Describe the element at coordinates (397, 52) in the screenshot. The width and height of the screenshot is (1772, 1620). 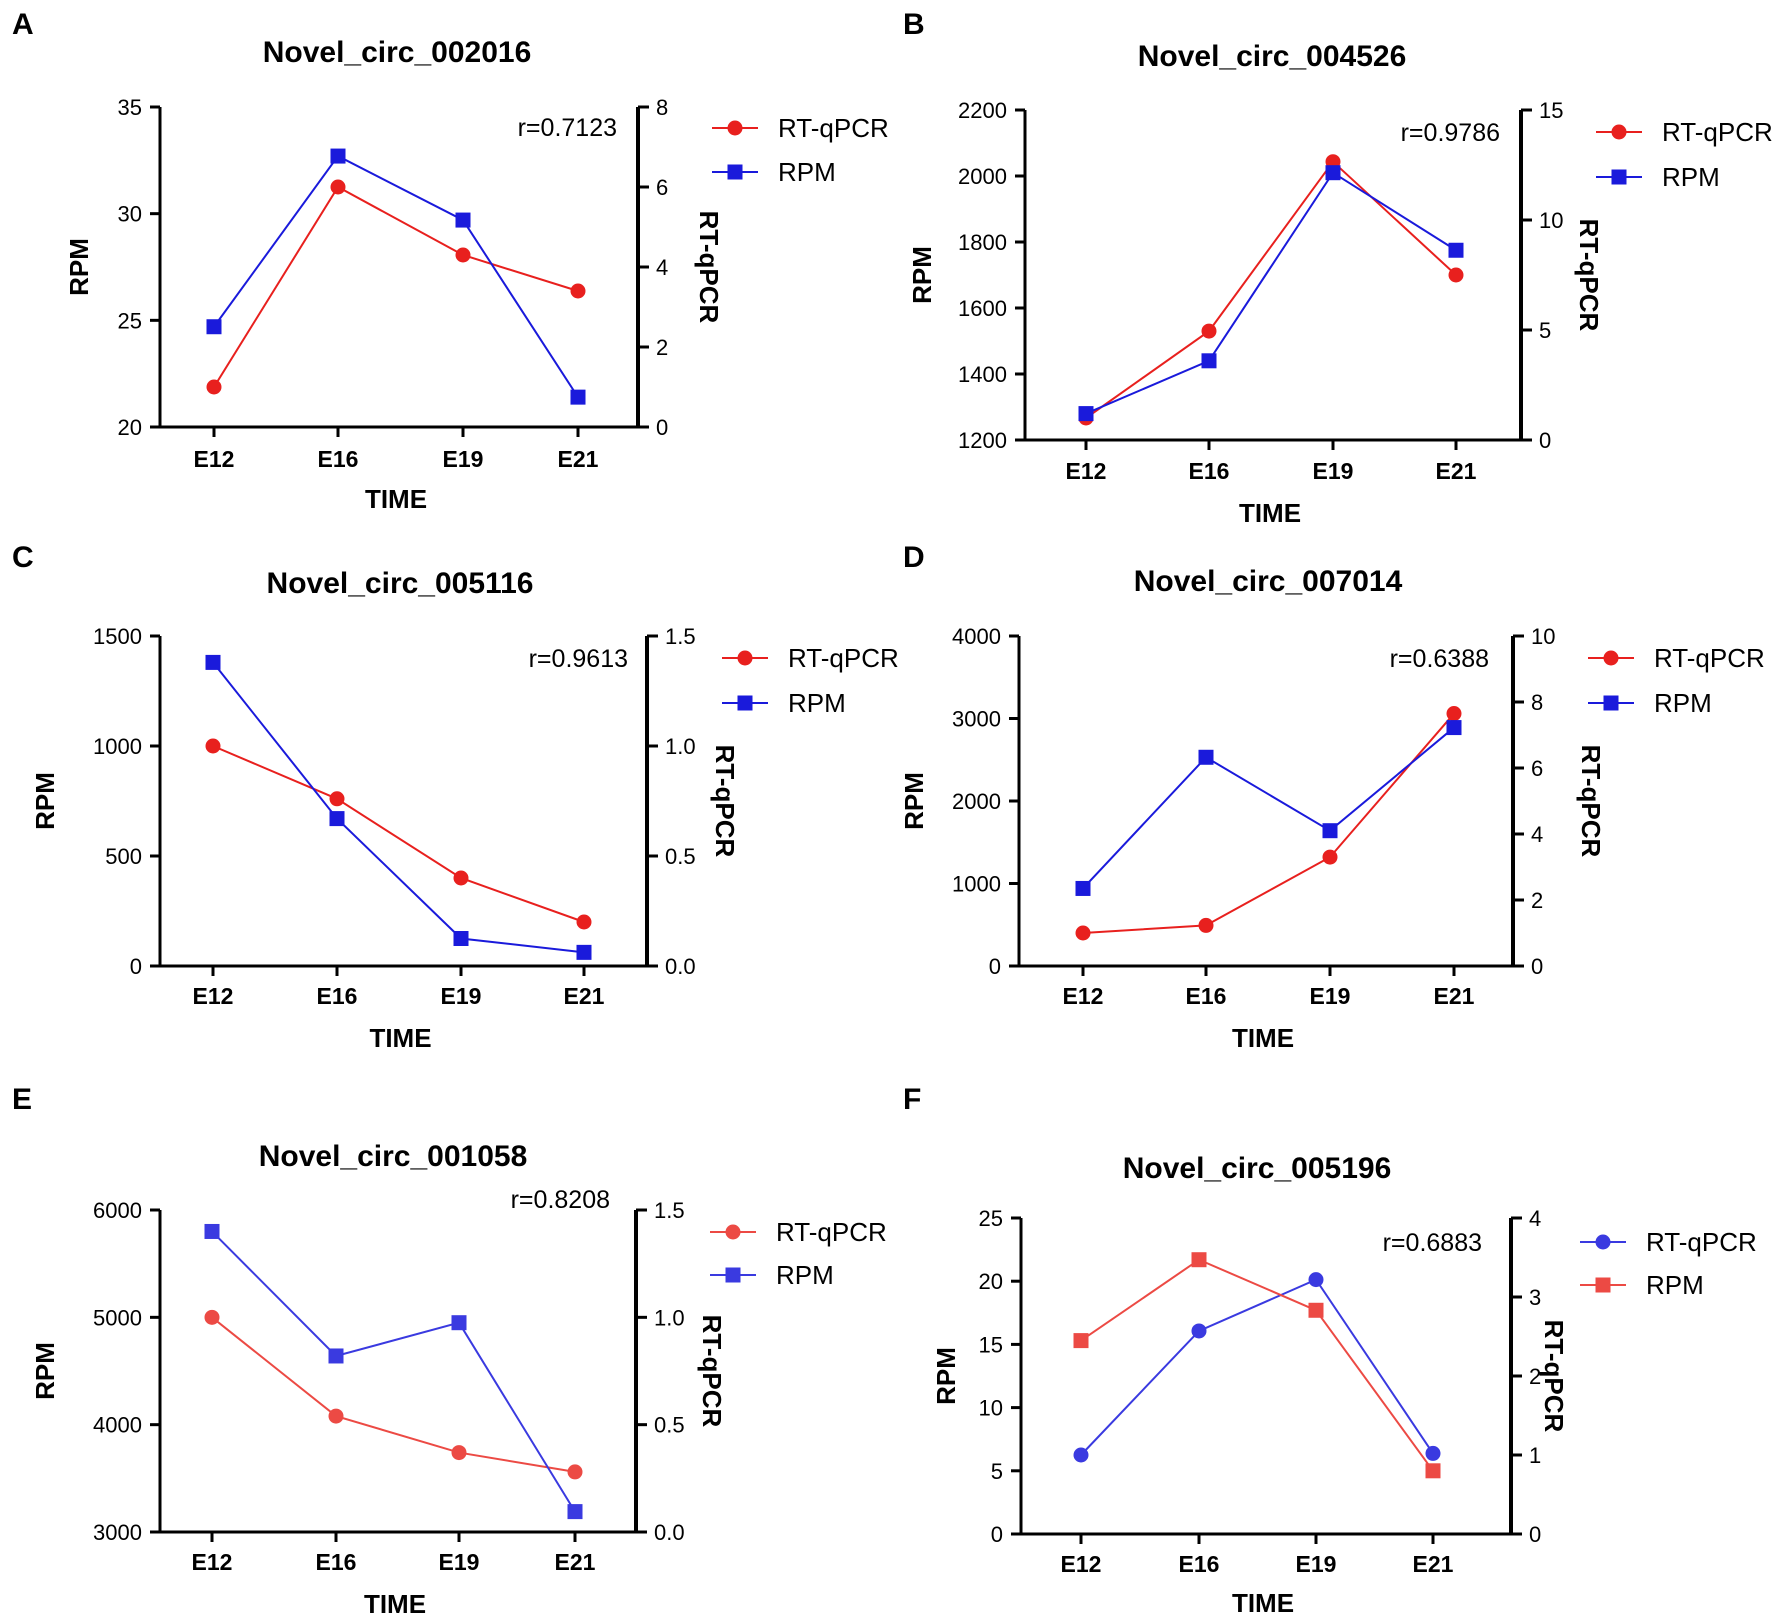
I see `chart-title: Novel_circ_002016` at that location.